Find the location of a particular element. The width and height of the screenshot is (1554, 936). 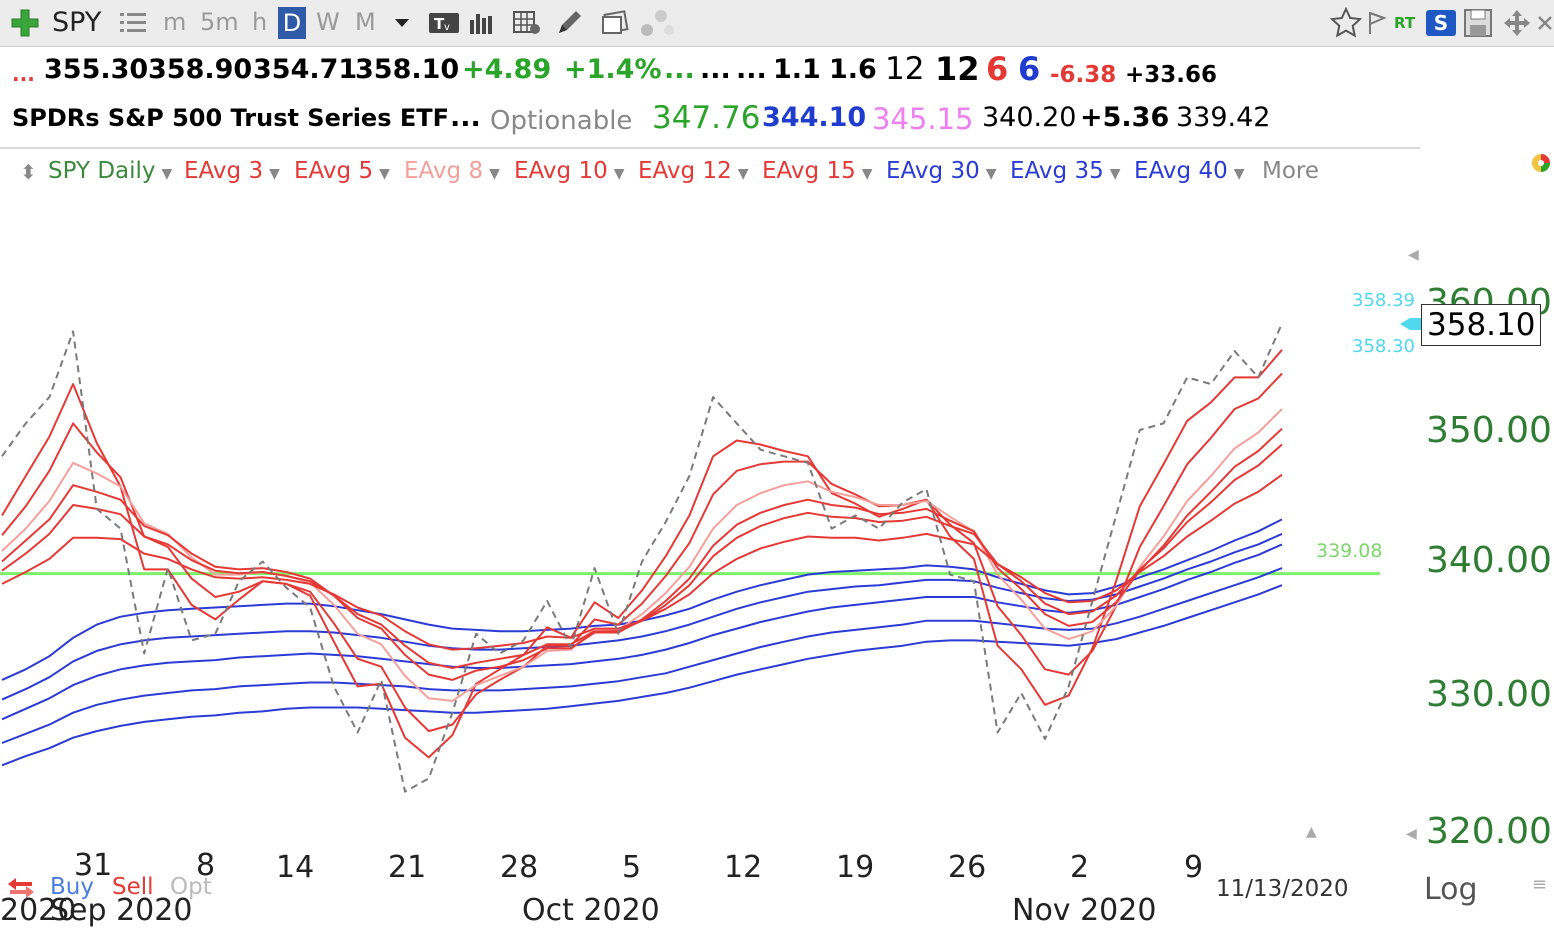

quote-change: +4.89 is located at coordinates (507, 69).